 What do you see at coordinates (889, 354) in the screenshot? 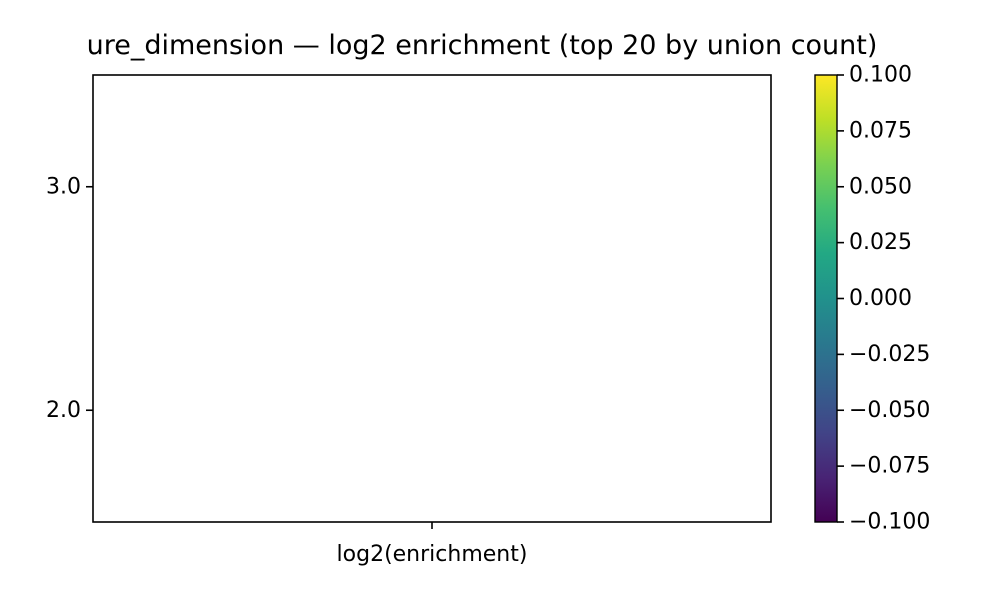
I see `colorbar-tick-label: −0.025` at bounding box center [889, 354].